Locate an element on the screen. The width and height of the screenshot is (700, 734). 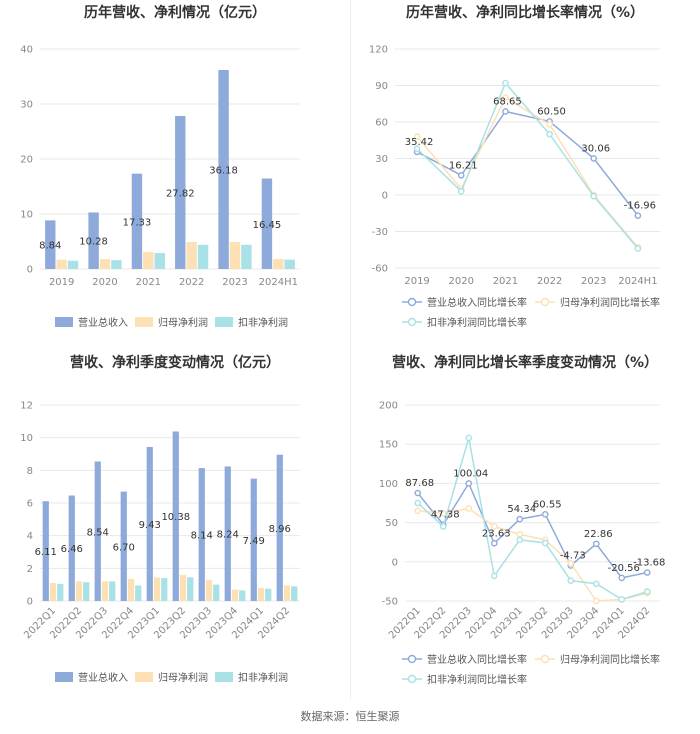
data-label: 17.33 is located at coordinates (137, 222).